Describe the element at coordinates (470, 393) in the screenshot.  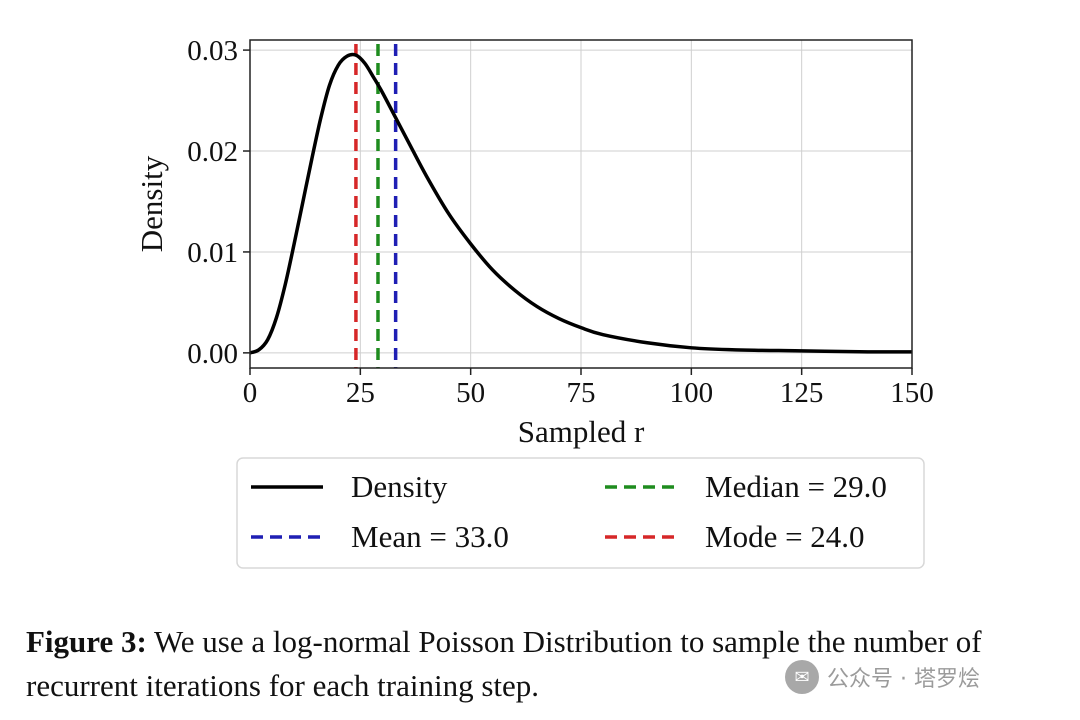
I see `x-tick-label: 50` at that location.